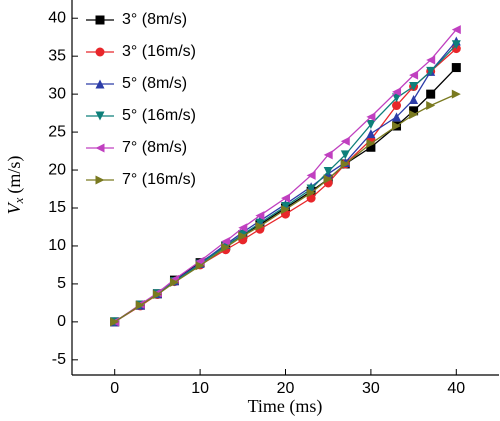  Describe the element at coordinates (14, 207) in the screenshot. I see `y-axis-symbol: V` at that location.